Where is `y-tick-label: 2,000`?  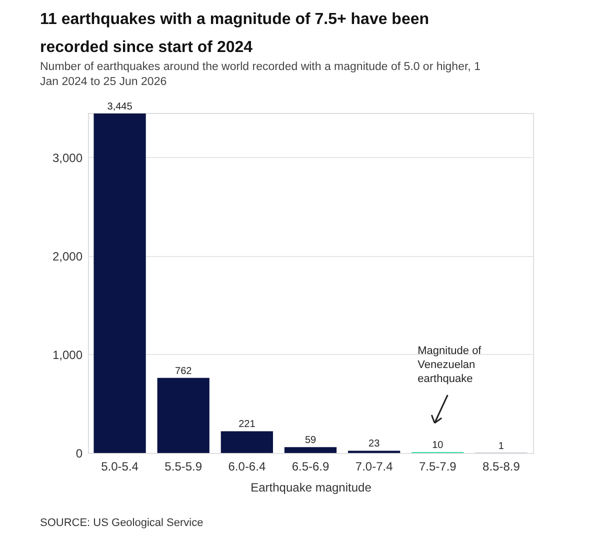 y-tick-label: 2,000 is located at coordinates (67, 256).